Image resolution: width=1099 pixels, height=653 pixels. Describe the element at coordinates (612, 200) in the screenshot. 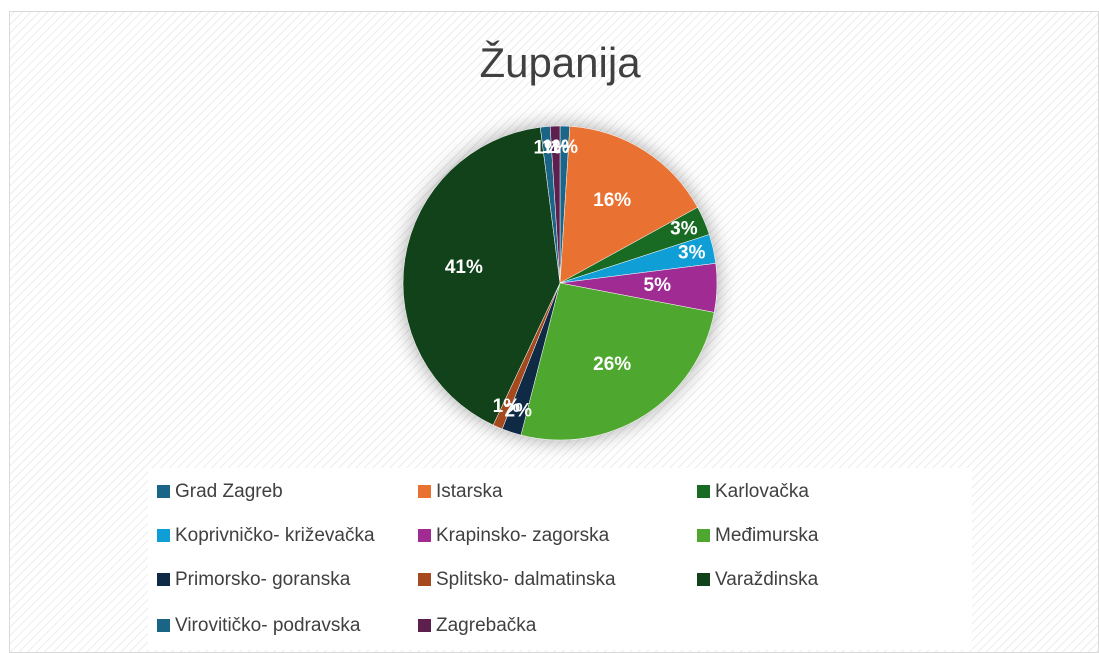

I see `slice-label: 16%` at that location.